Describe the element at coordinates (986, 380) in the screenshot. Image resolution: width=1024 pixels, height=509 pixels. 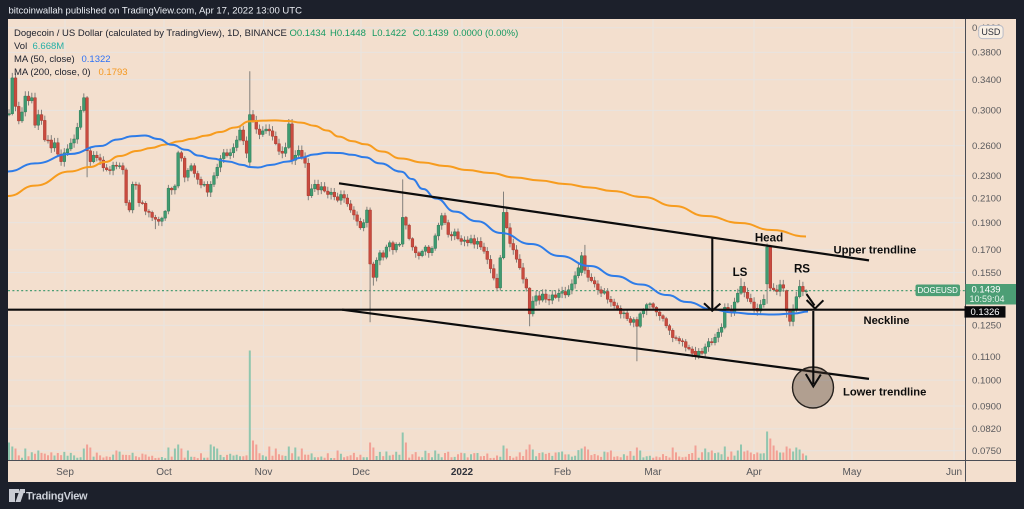
I see `svg-text: 0.1000` at that location.